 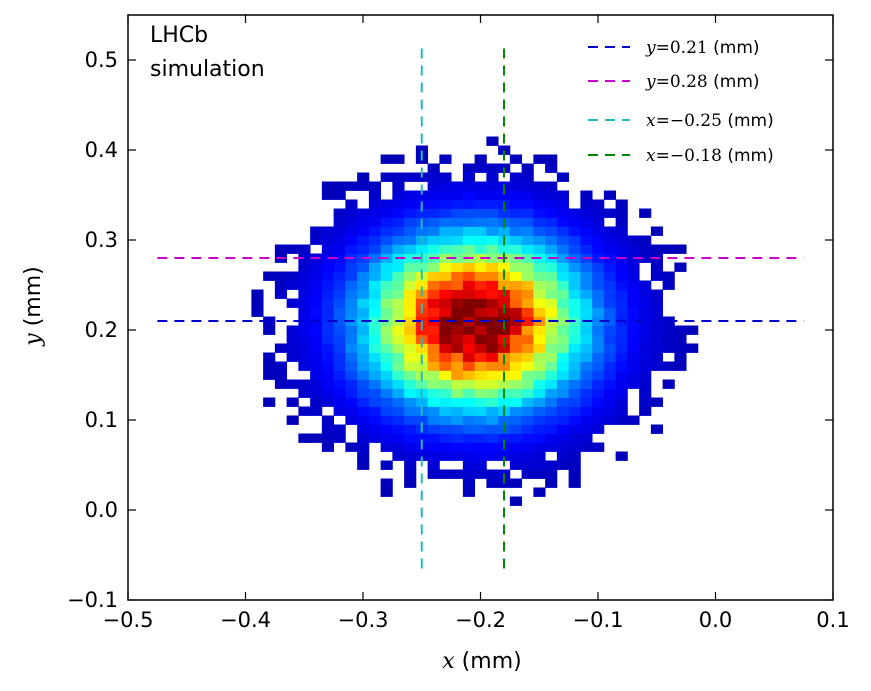 What do you see at coordinates (101, 510) in the screenshot?
I see `y-tick-label: 0.0` at bounding box center [101, 510].